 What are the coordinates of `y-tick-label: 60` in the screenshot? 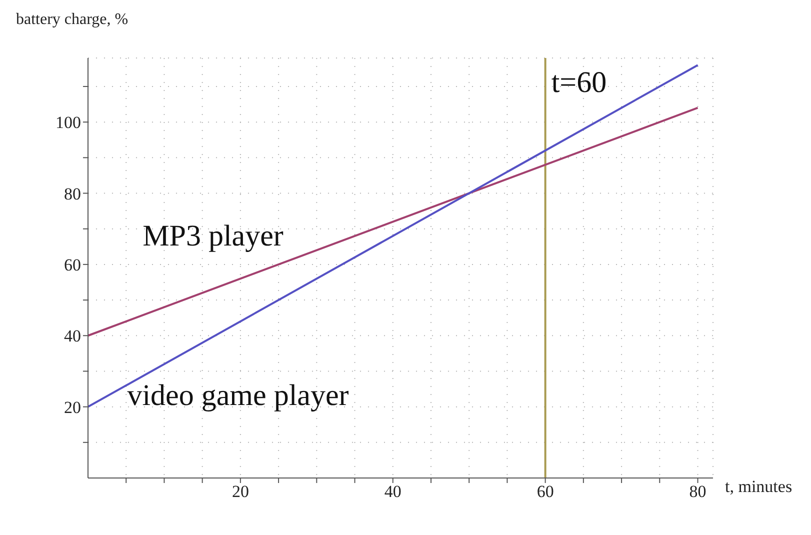 It's located at (72, 264).